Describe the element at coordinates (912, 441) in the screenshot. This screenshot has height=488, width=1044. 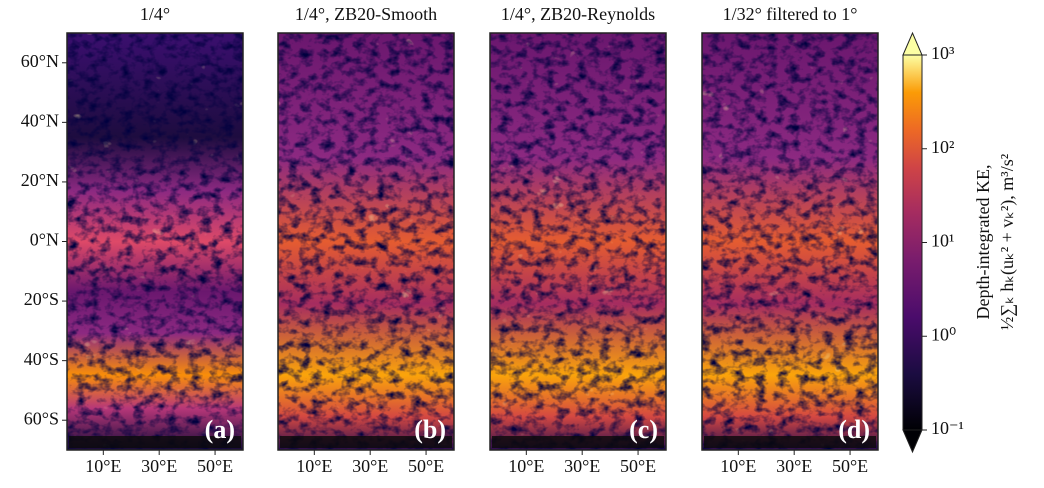
I see `colorbar-extend-min` at that location.